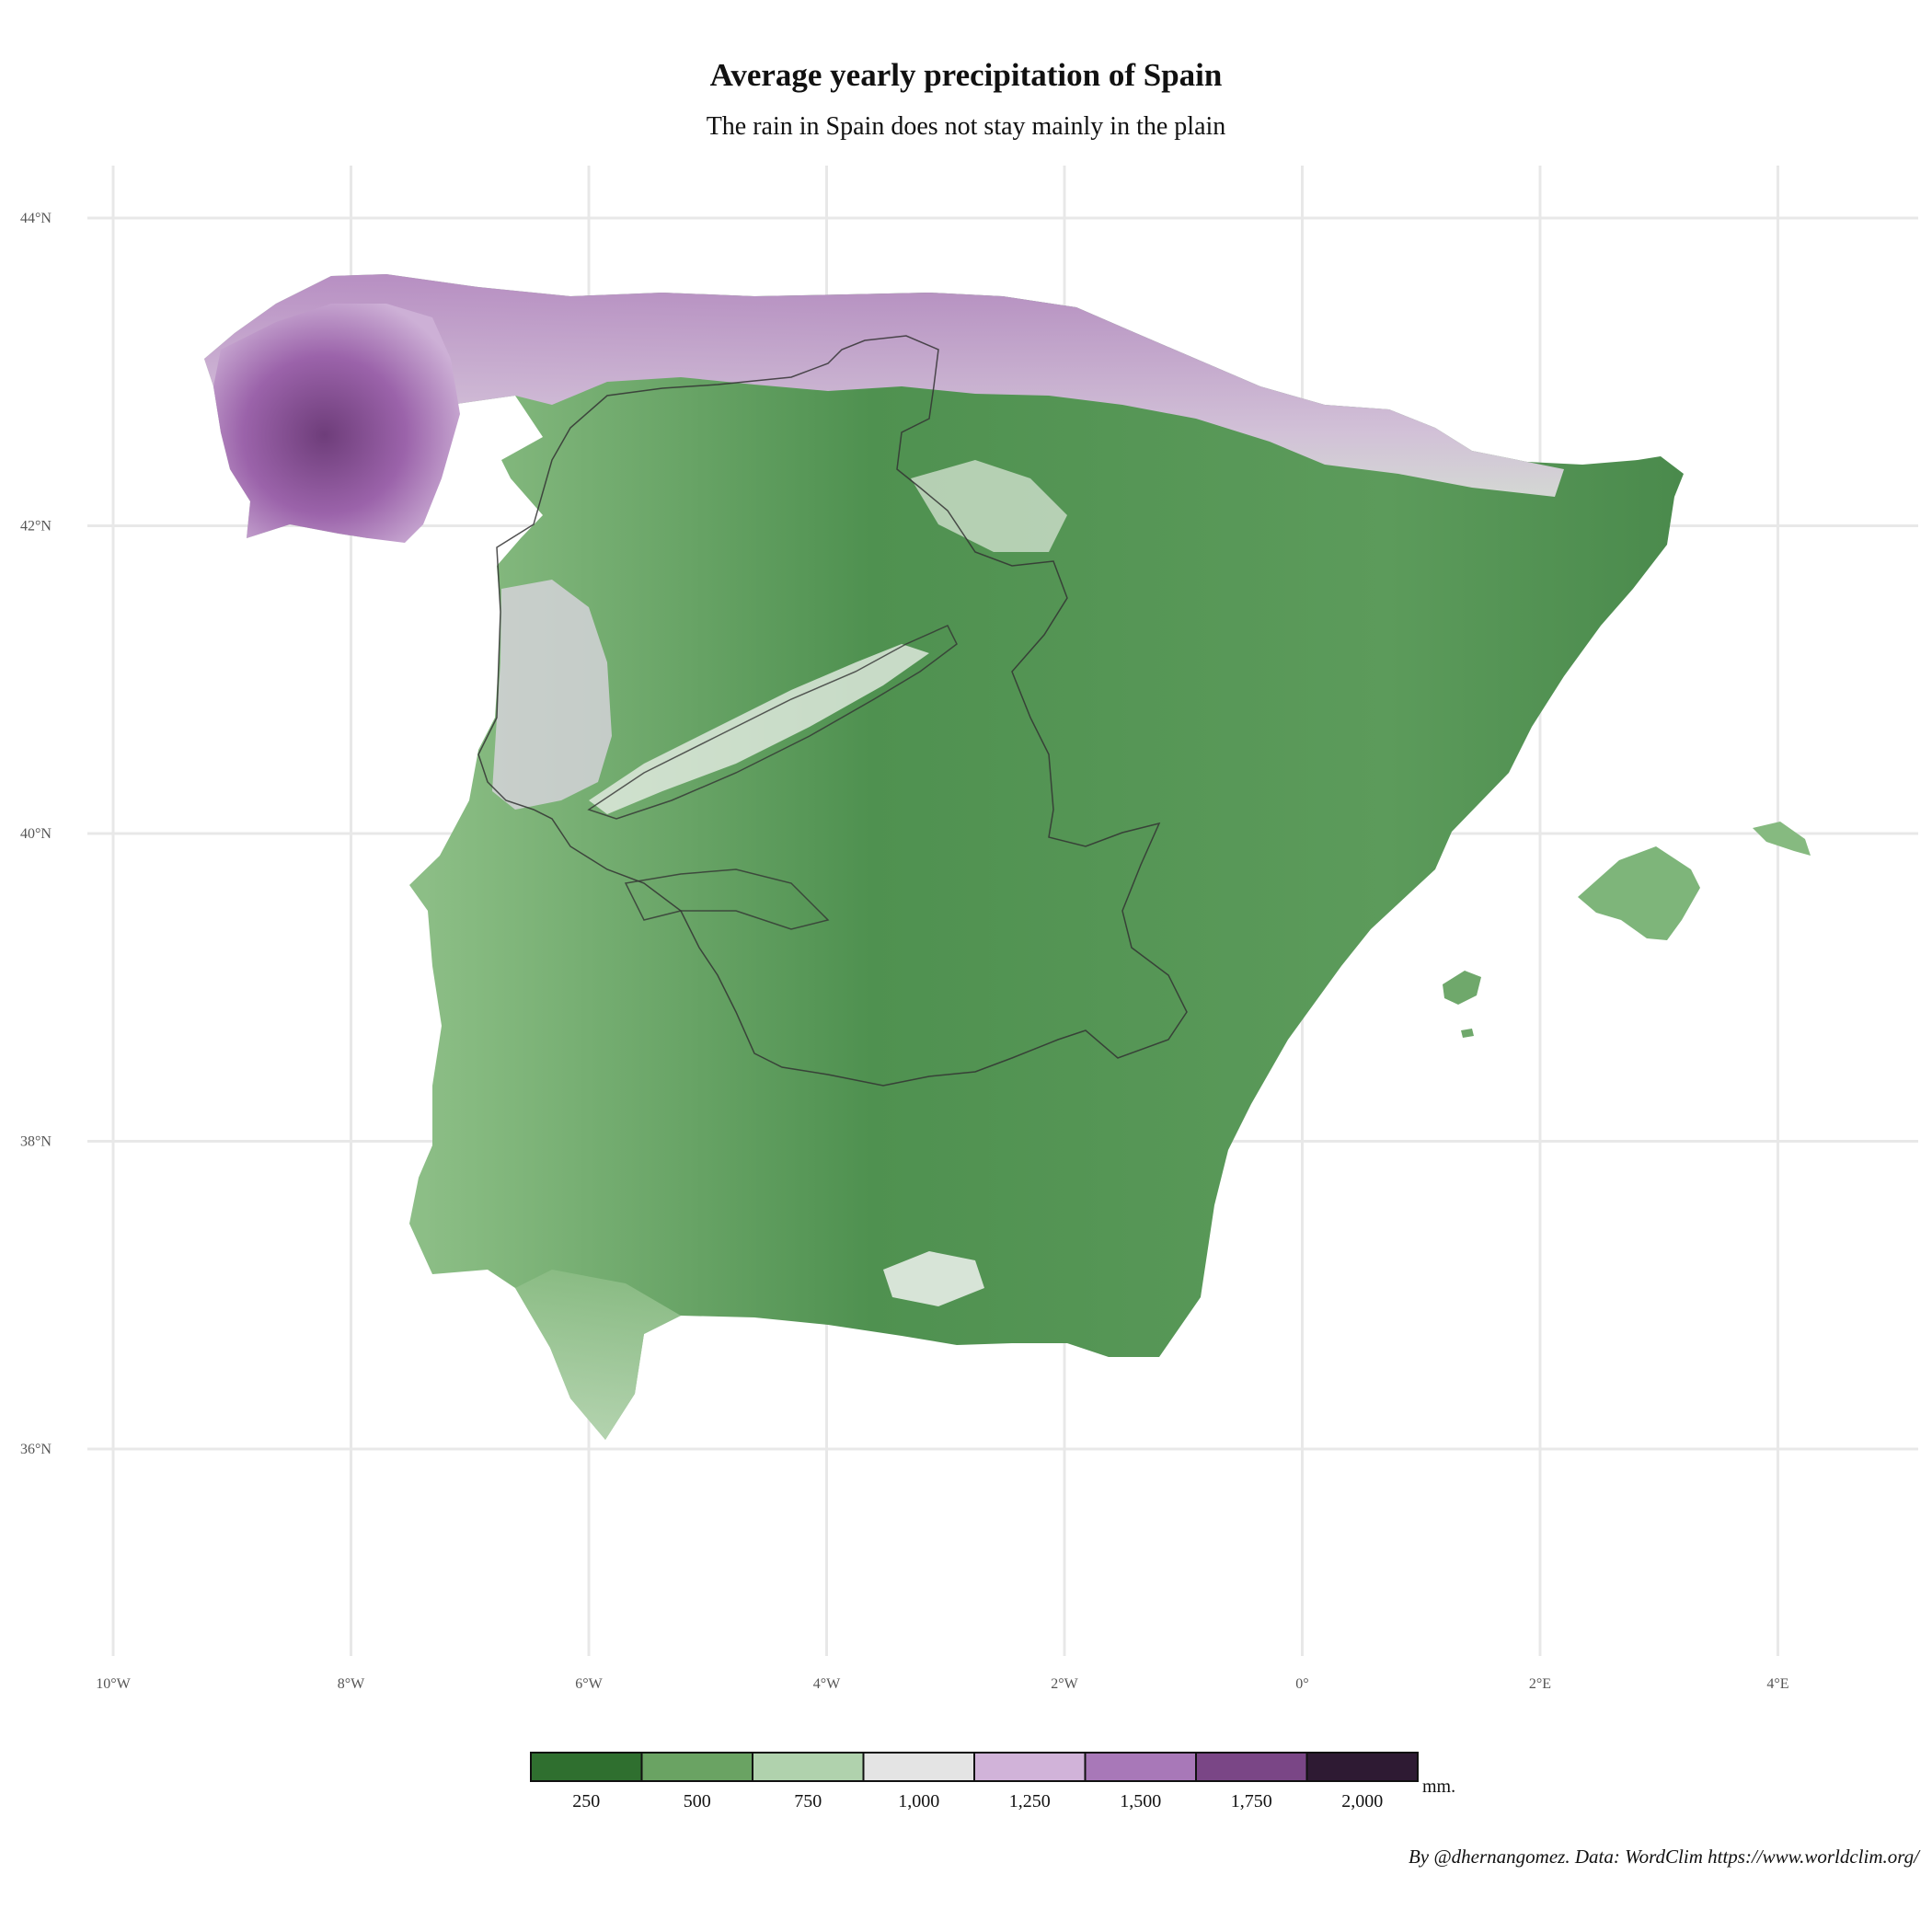 Image resolution: width=1932 pixels, height=1932 pixels. I want to click on menorca, so click(1782, 839).